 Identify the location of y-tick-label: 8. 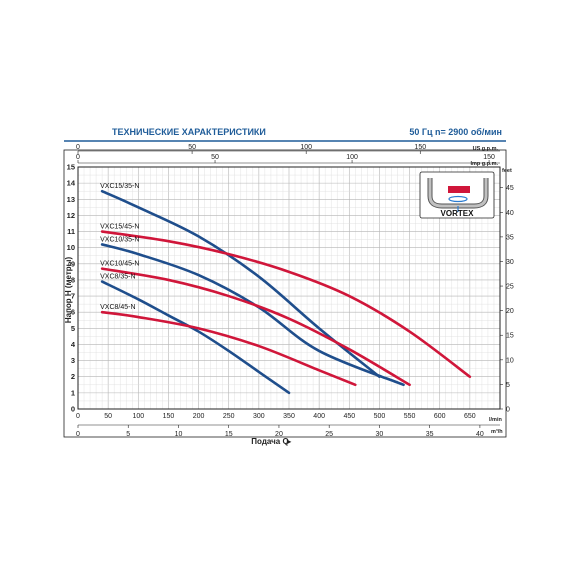
(73, 279).